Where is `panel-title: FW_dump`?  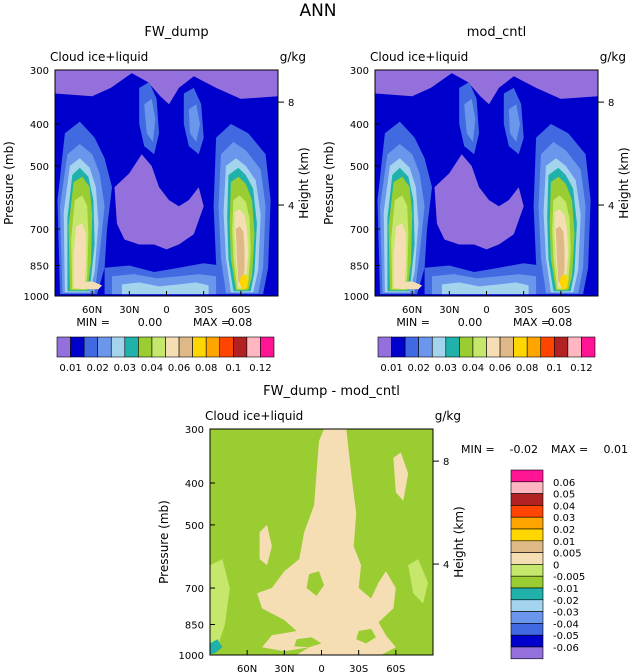 panel-title: FW_dump is located at coordinates (176, 32).